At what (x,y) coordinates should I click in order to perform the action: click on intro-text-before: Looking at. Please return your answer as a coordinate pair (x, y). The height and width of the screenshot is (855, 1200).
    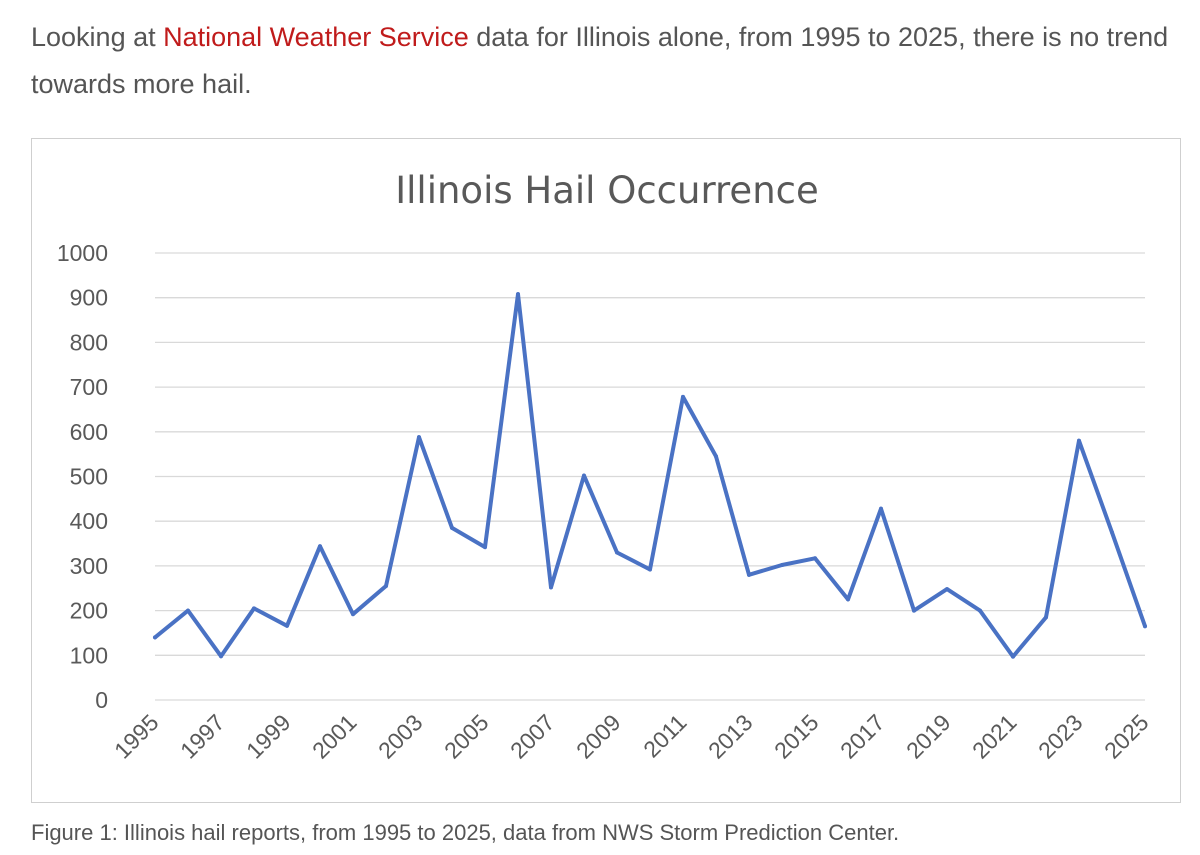
    Looking at the image, I should click on (97, 37).